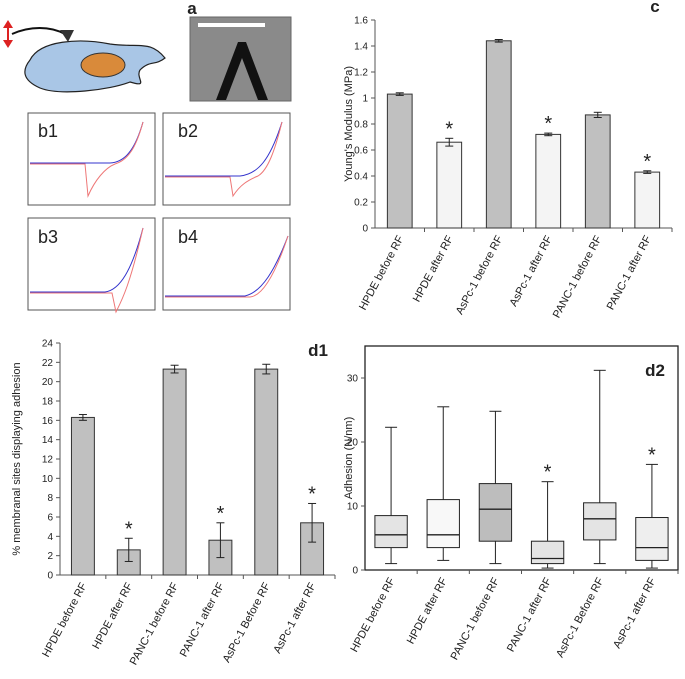 The image size is (685, 679). I want to click on y-tick-label: 1.6, so click(361, 21).